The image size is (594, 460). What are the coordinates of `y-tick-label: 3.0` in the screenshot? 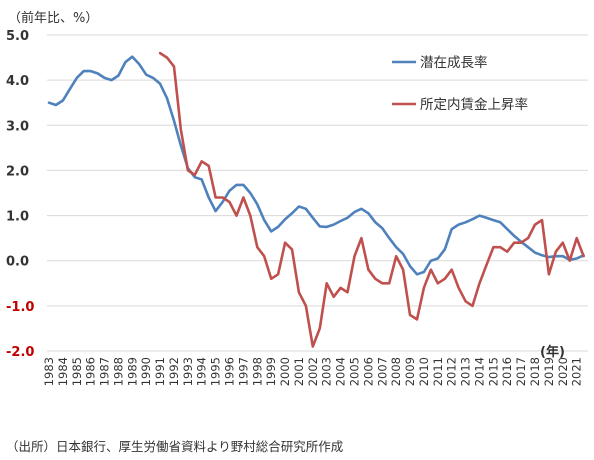 It's located at (17, 126).